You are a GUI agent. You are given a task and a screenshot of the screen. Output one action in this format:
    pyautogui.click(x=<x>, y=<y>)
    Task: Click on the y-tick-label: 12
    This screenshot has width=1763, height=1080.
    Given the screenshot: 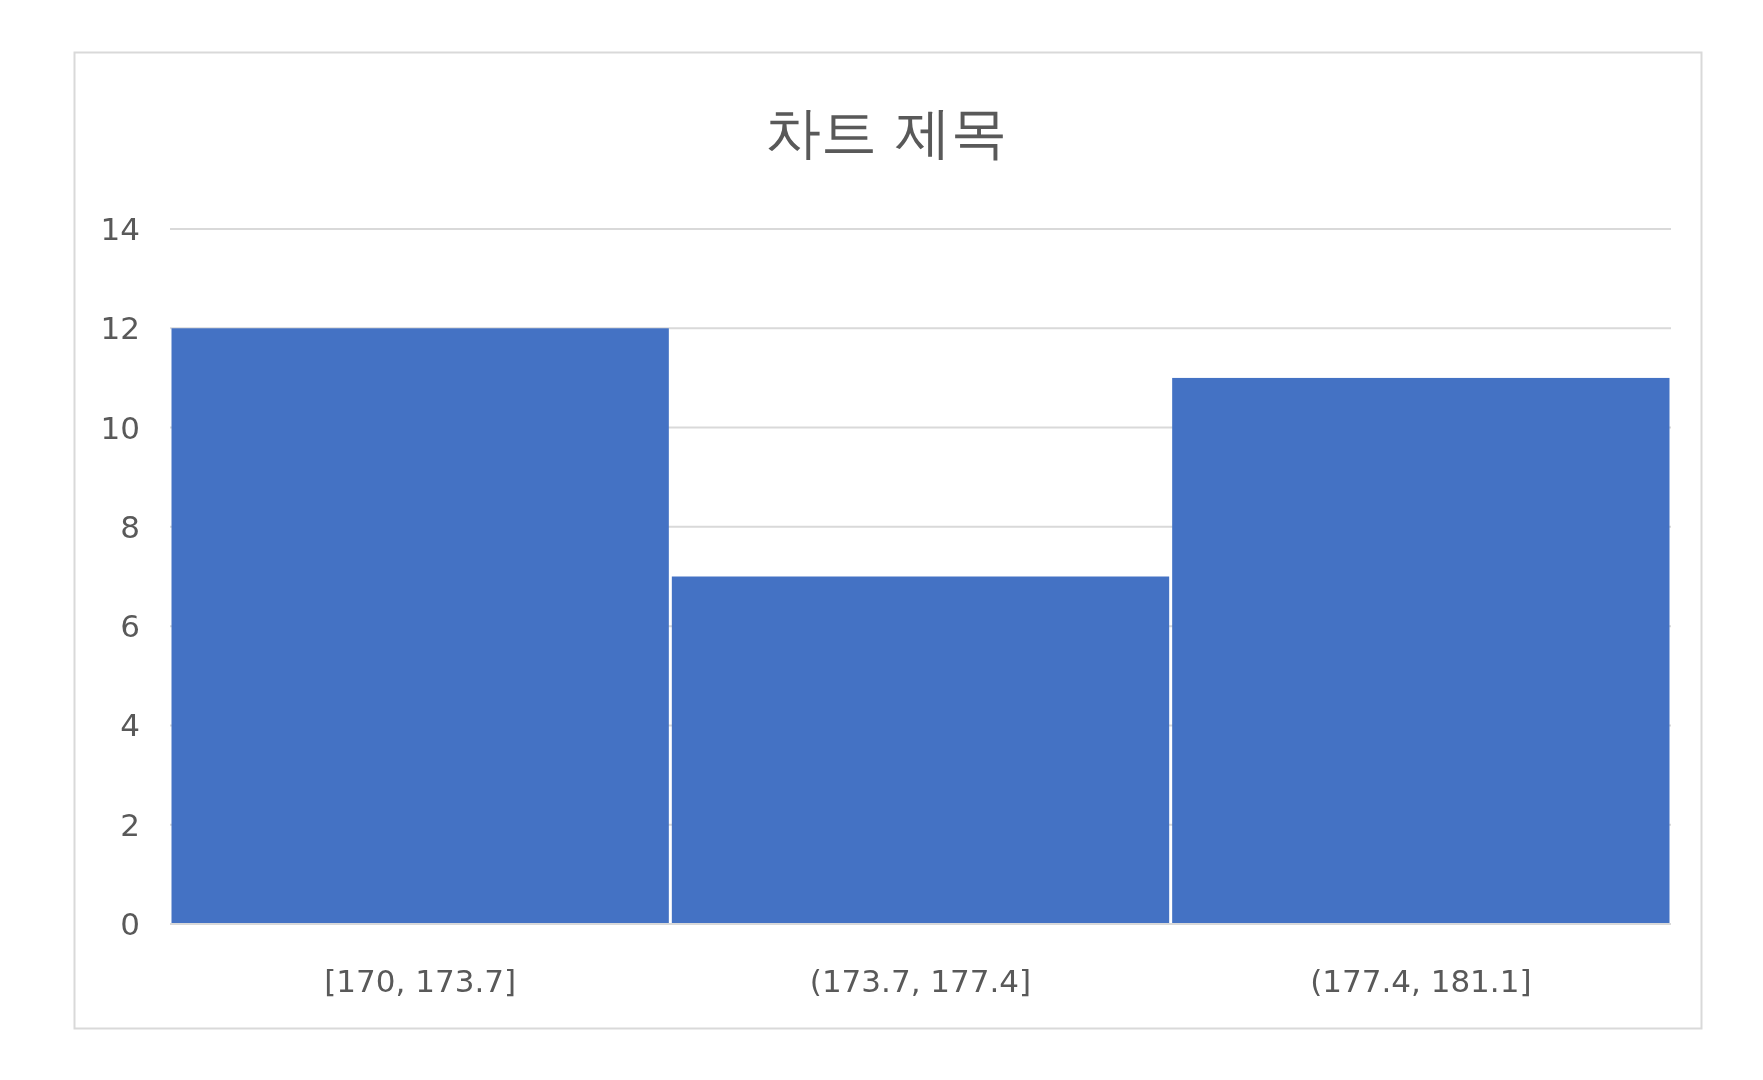 What is the action you would take?
    pyautogui.click(x=120, y=328)
    